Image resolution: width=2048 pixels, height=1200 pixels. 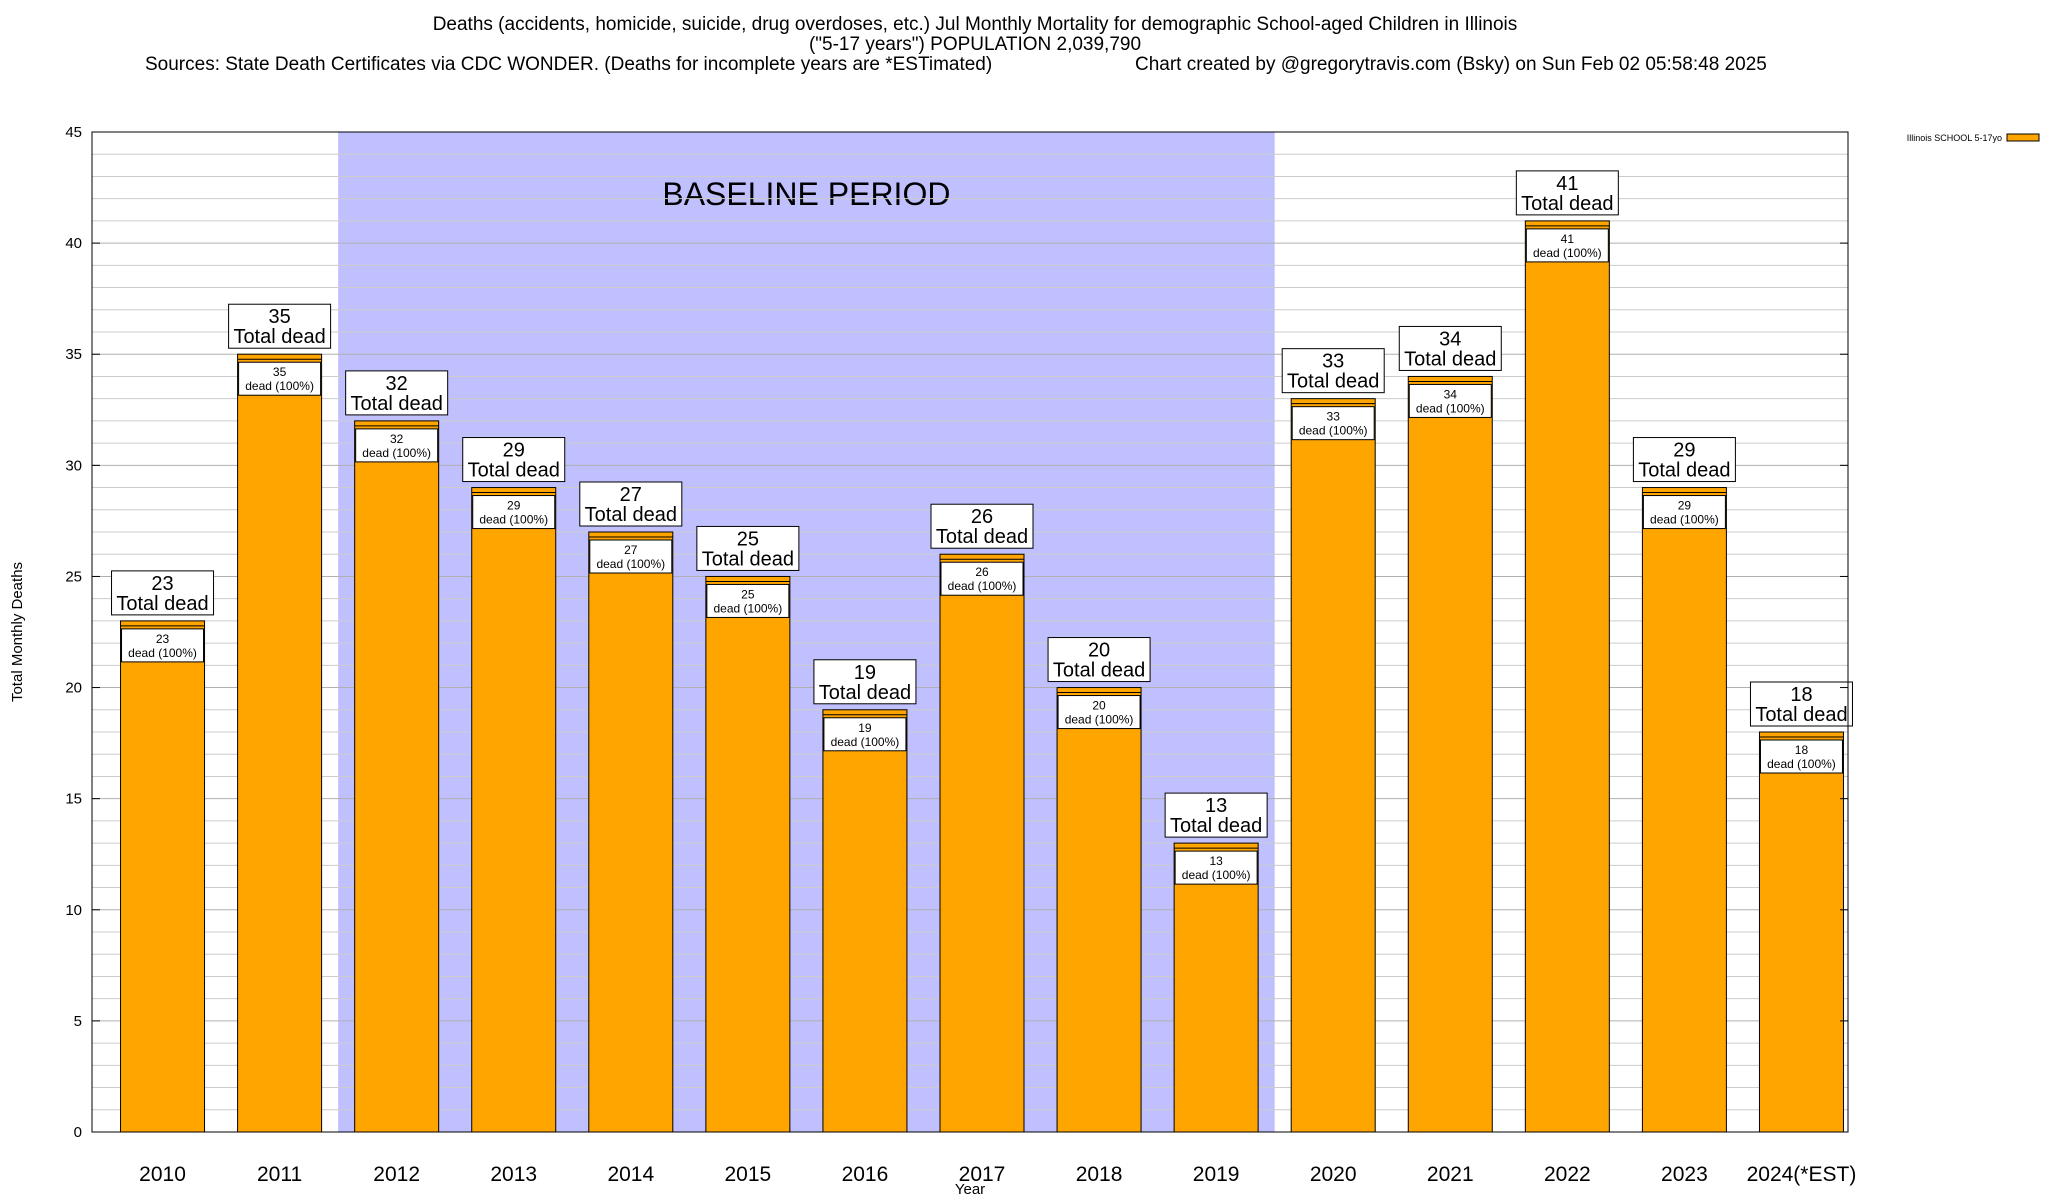 I want to click on x-tick-label: 2018, so click(x=1099, y=1174).